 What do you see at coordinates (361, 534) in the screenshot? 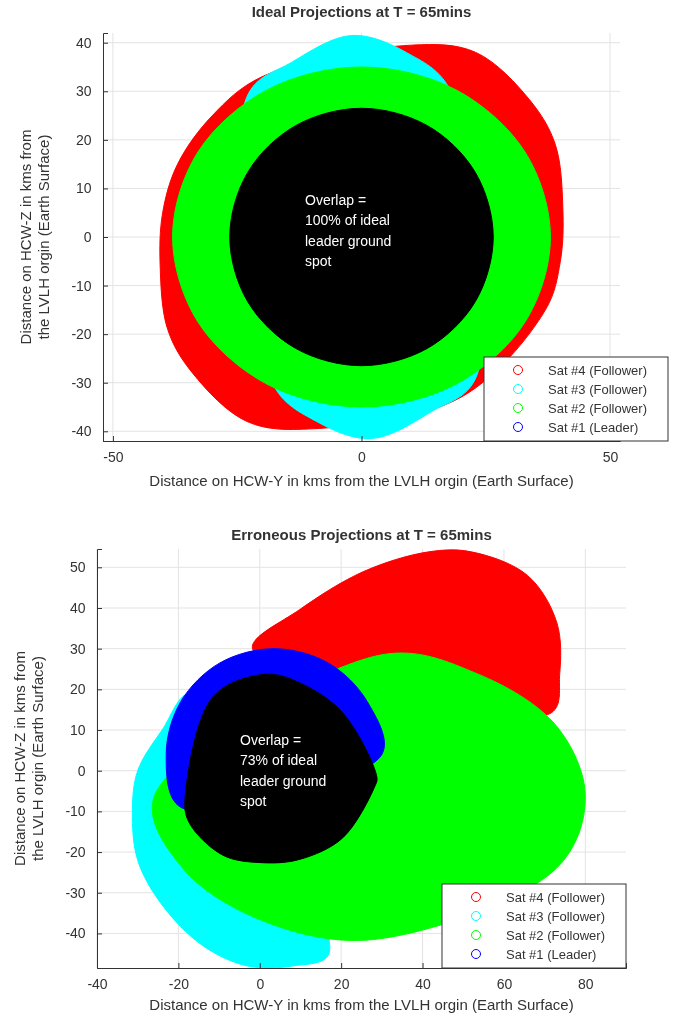
I see `chart-title: Erroneous Projections at T = 65mins` at bounding box center [361, 534].